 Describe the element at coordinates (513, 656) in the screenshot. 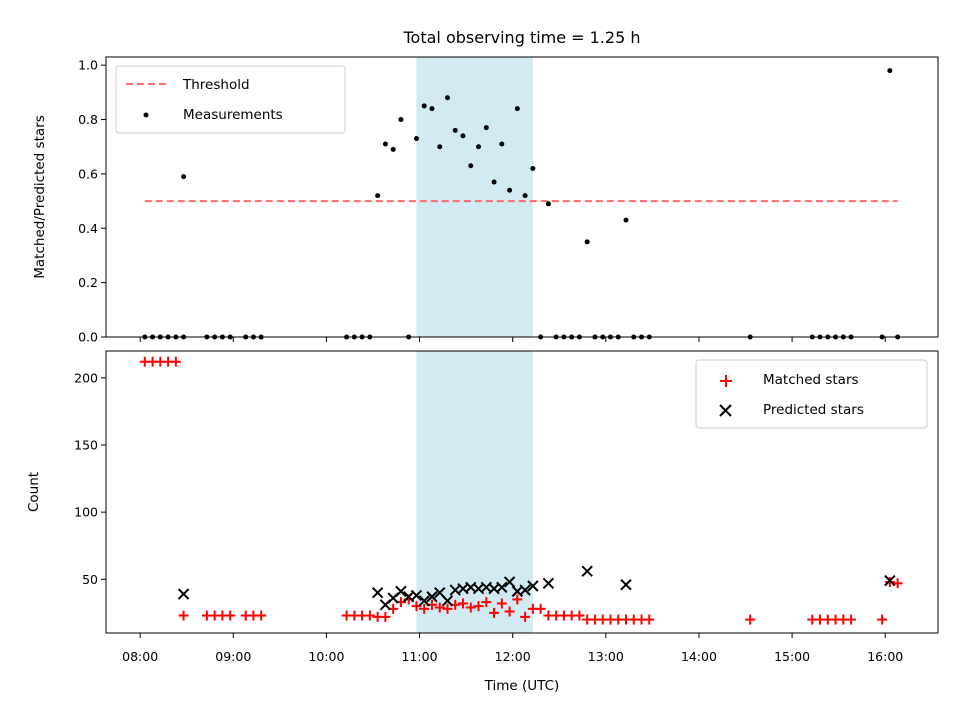

I see `x-tick-label: 12:00` at that location.